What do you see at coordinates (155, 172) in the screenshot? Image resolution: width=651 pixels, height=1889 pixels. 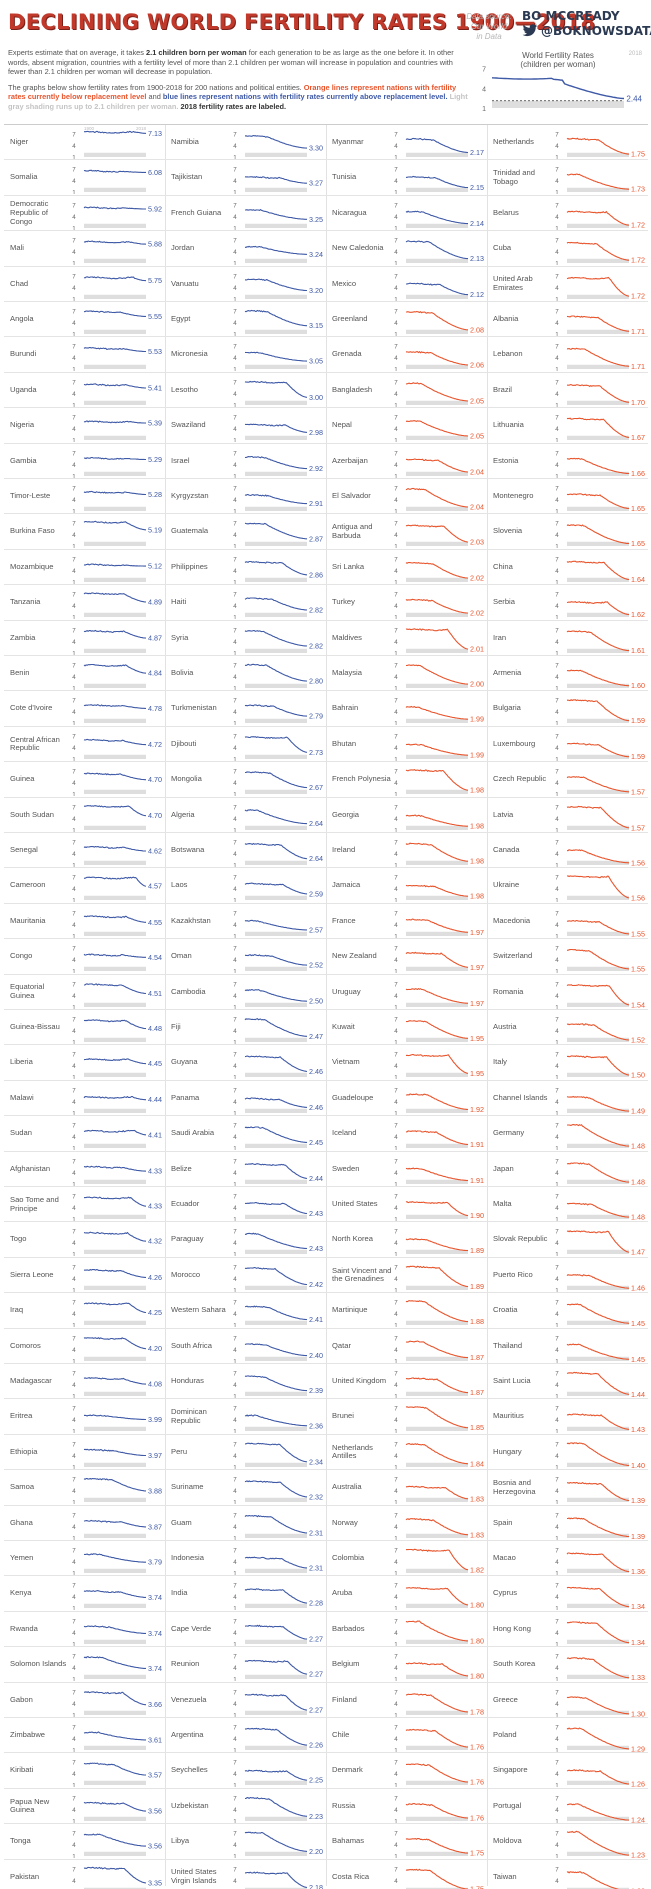 I see `value-2018-label: 6.08` at bounding box center [155, 172].